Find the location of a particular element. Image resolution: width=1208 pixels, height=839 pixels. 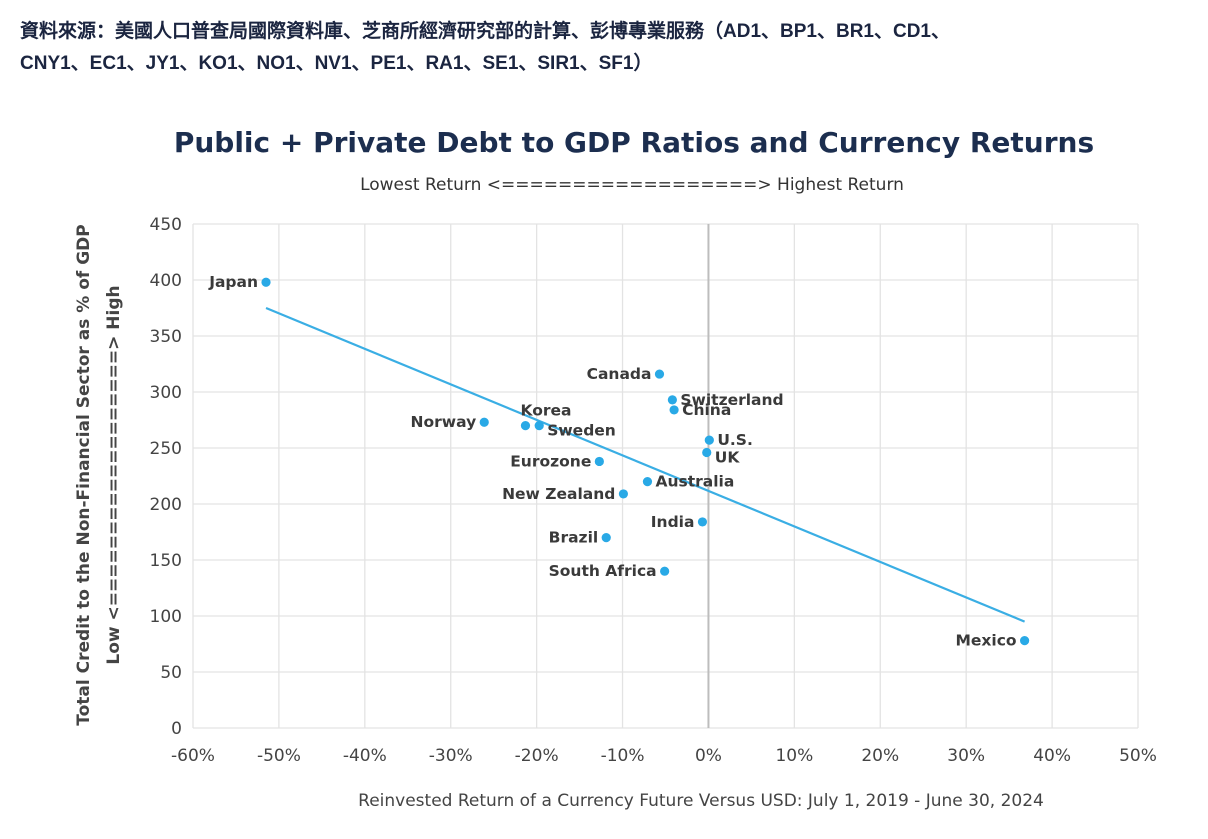

y-tick-label: 350 is located at coordinates (166, 337).